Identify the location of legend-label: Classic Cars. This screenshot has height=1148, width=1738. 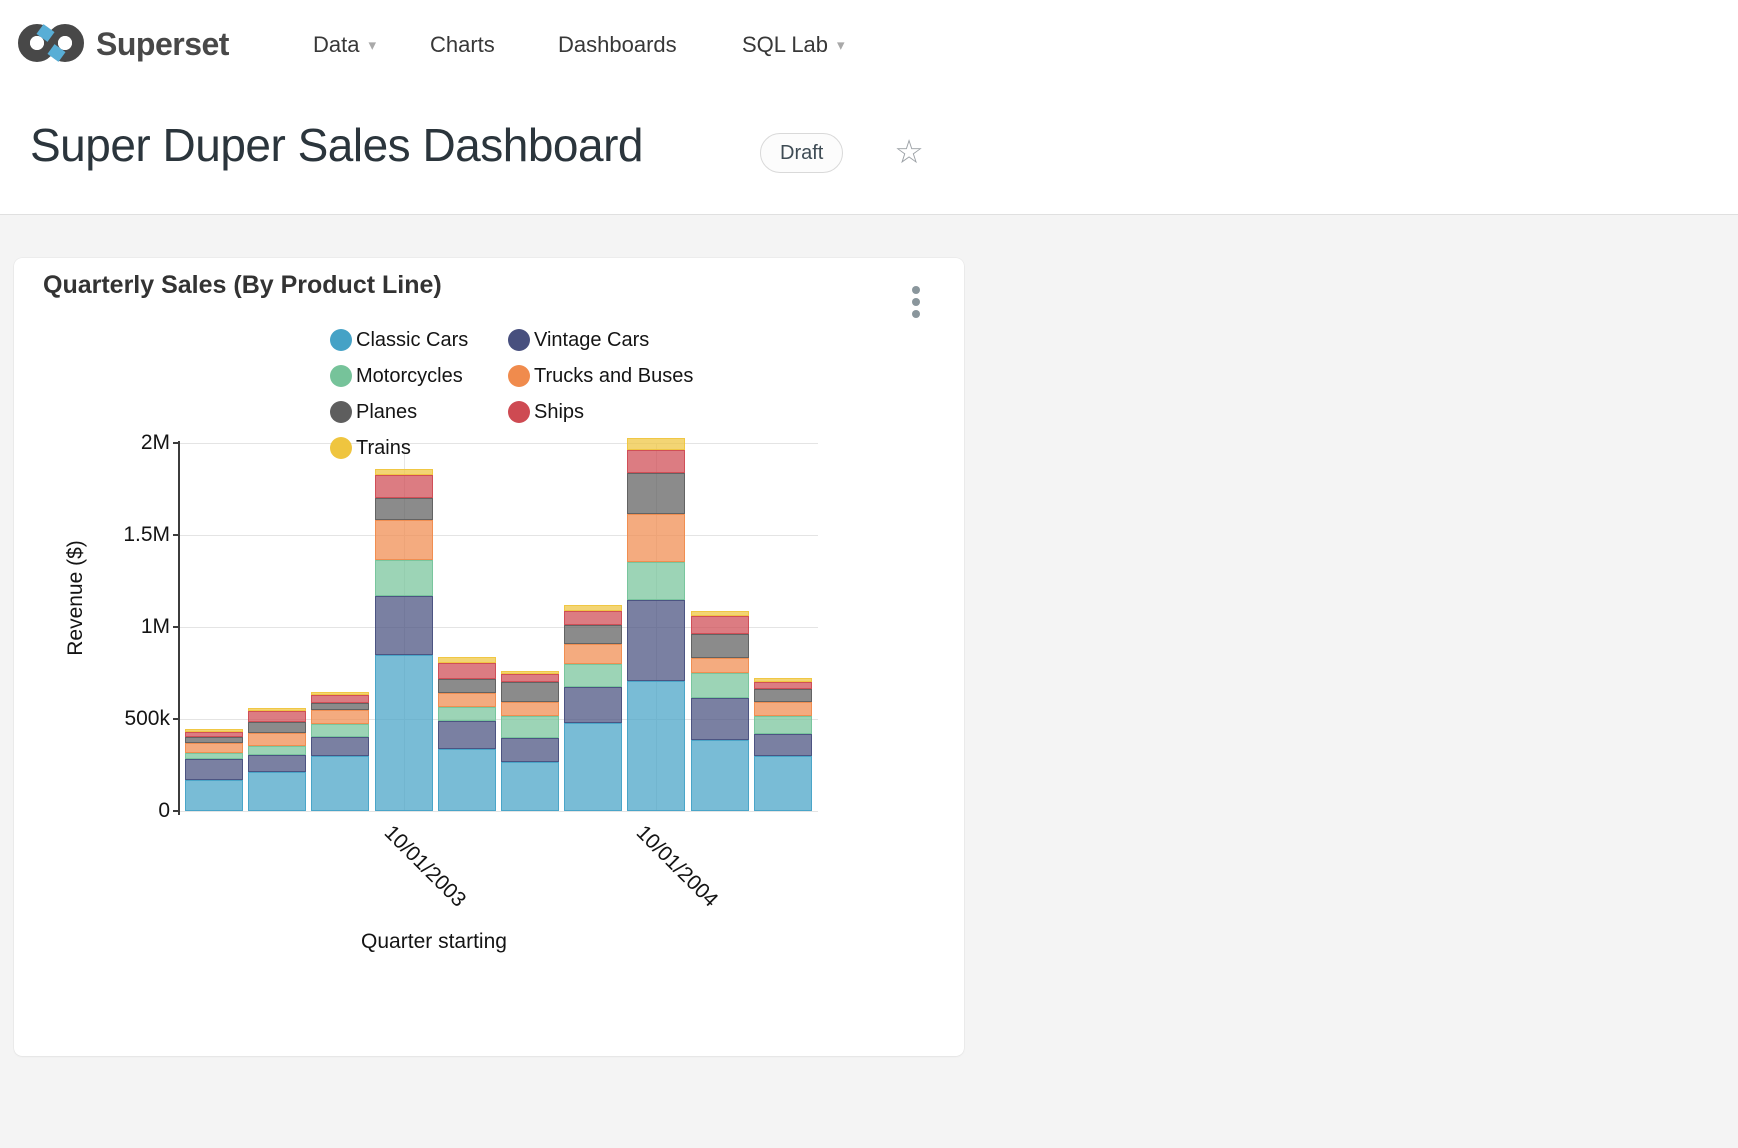
(412, 339).